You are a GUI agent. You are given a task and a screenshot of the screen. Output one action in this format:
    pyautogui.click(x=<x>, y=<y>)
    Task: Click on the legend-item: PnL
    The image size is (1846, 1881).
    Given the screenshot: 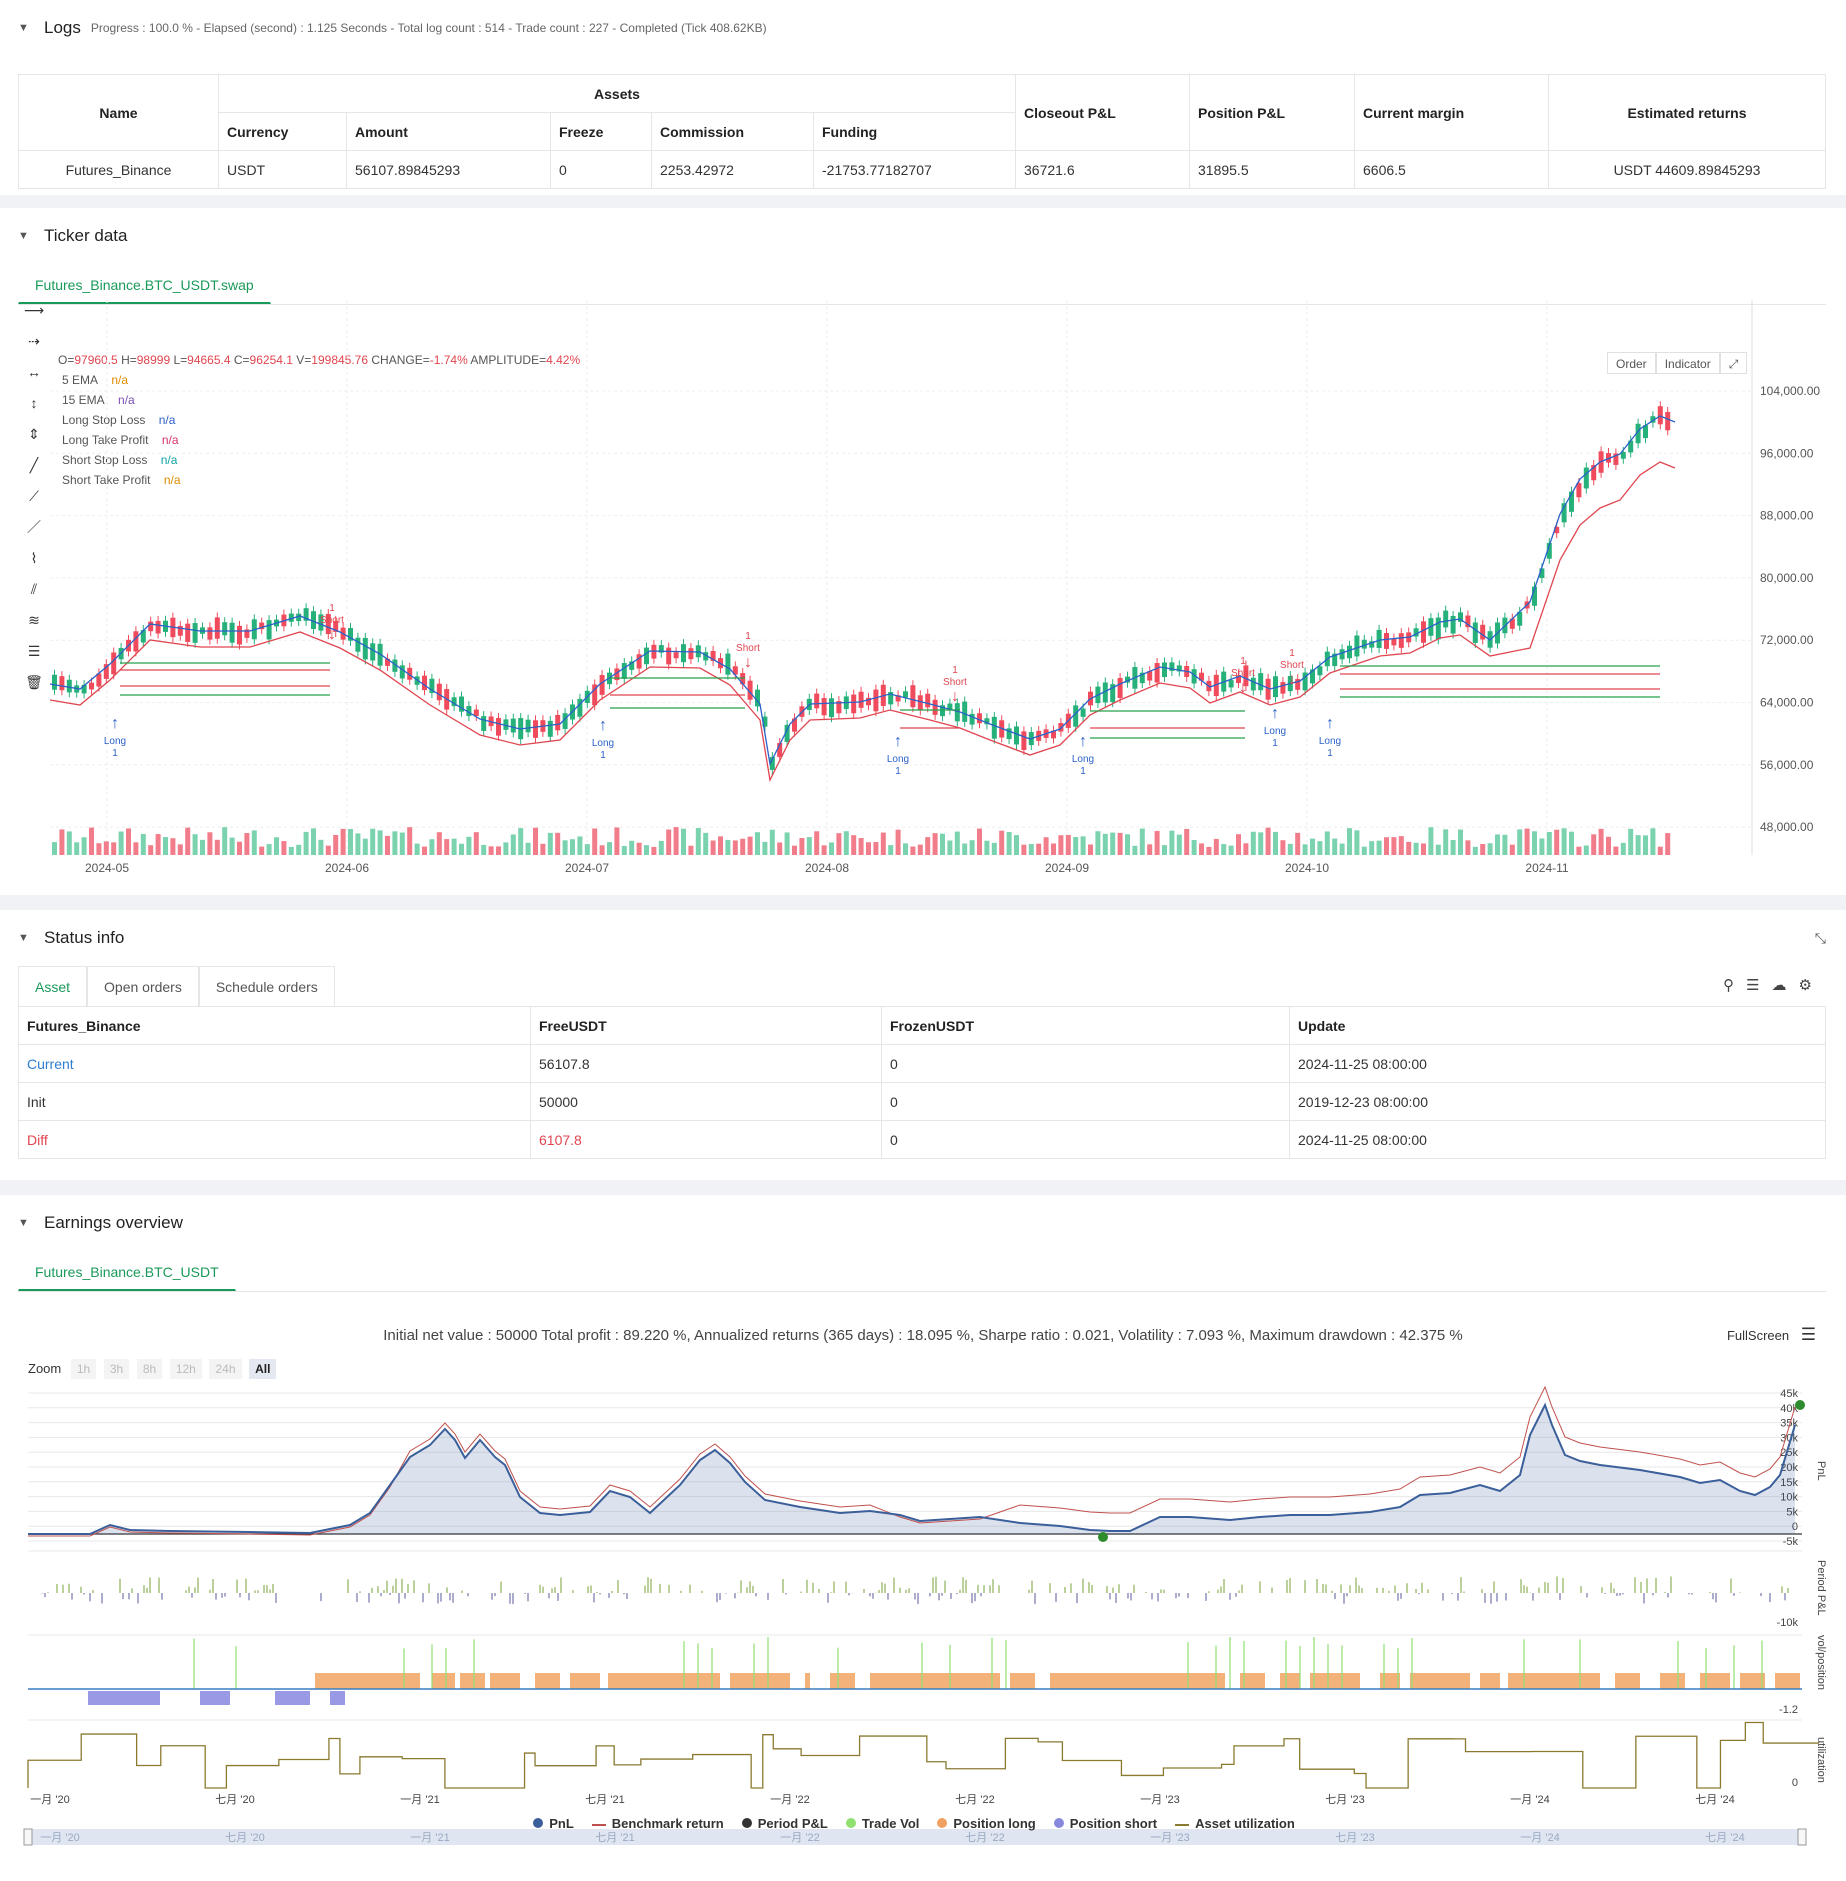 What is the action you would take?
    pyautogui.click(x=553, y=1823)
    